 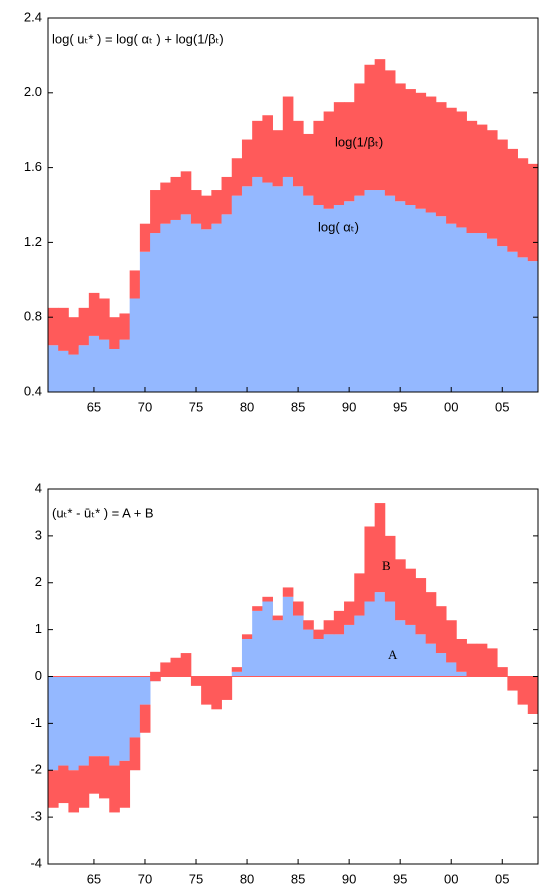 I want to click on y-tick-label: 0.8, so click(x=33, y=316).